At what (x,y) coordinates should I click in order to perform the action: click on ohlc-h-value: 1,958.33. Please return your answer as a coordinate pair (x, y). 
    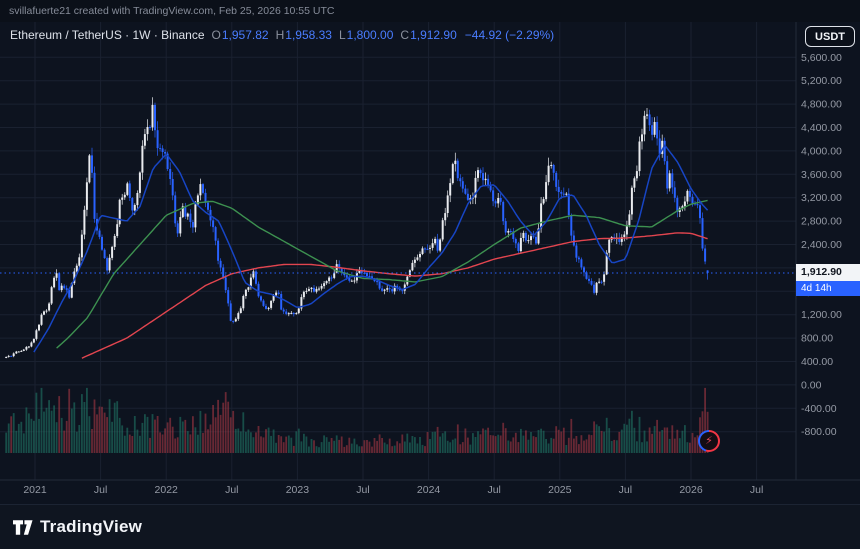
    Looking at the image, I should click on (308, 35).